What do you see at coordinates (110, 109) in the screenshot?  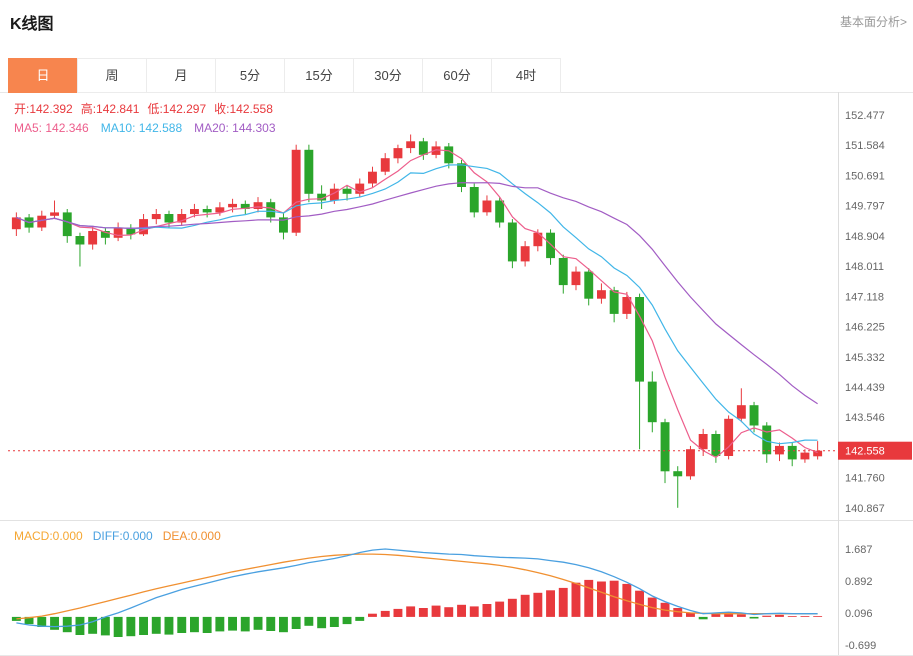 I see `high-value: 高:142.841` at bounding box center [110, 109].